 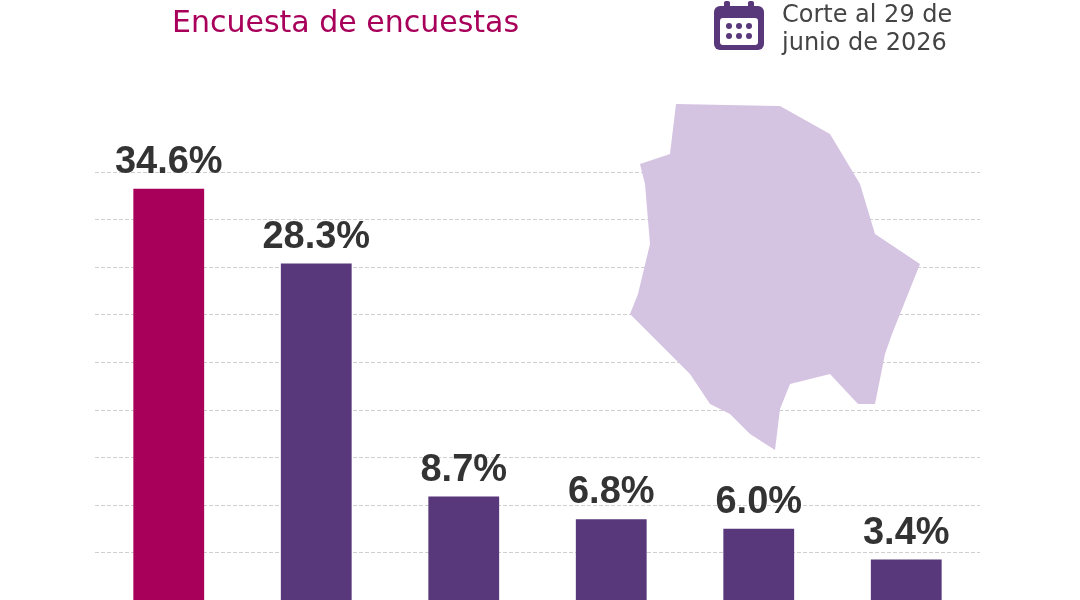 I want to click on data-label: 28.3%, so click(x=316, y=234).